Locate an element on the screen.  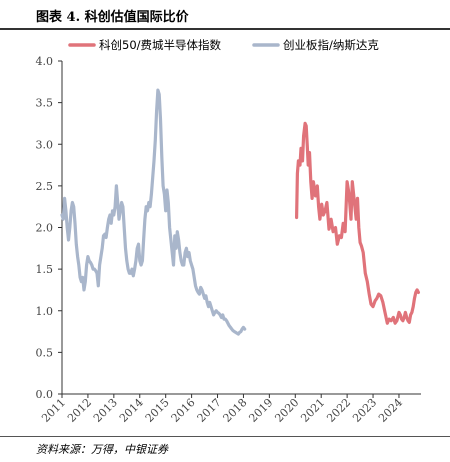
figure-title: 图表 4. 科创估值国际比价 is located at coordinates (112, 17).